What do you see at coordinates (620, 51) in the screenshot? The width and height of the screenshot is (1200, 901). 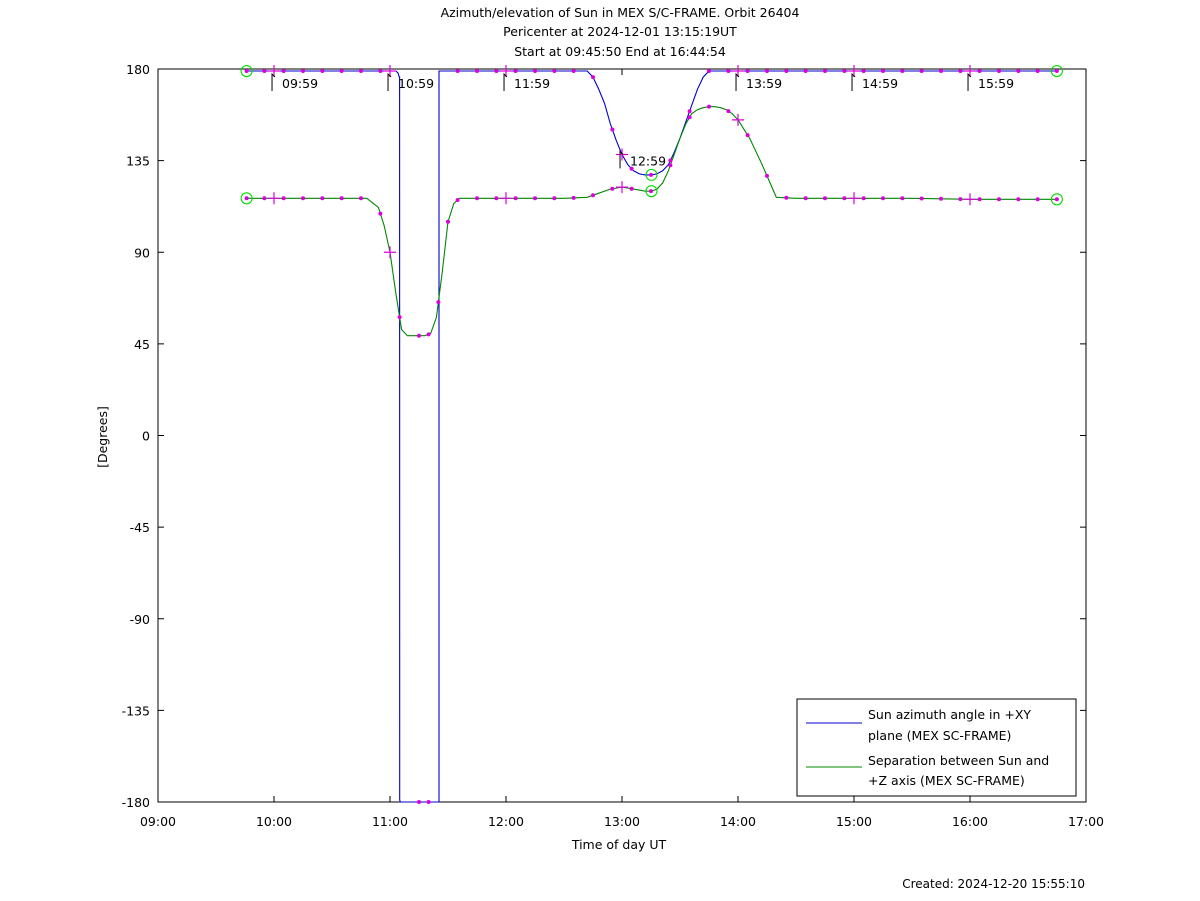 I see `chart-title-line-3: Start at 09:45:50 End at 16:44:54` at bounding box center [620, 51].